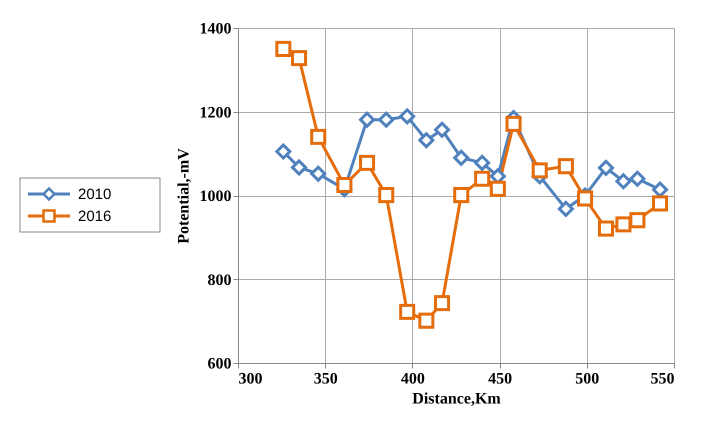 The width and height of the screenshot is (704, 428). I want to click on x-tick-label: 450, so click(500, 379).